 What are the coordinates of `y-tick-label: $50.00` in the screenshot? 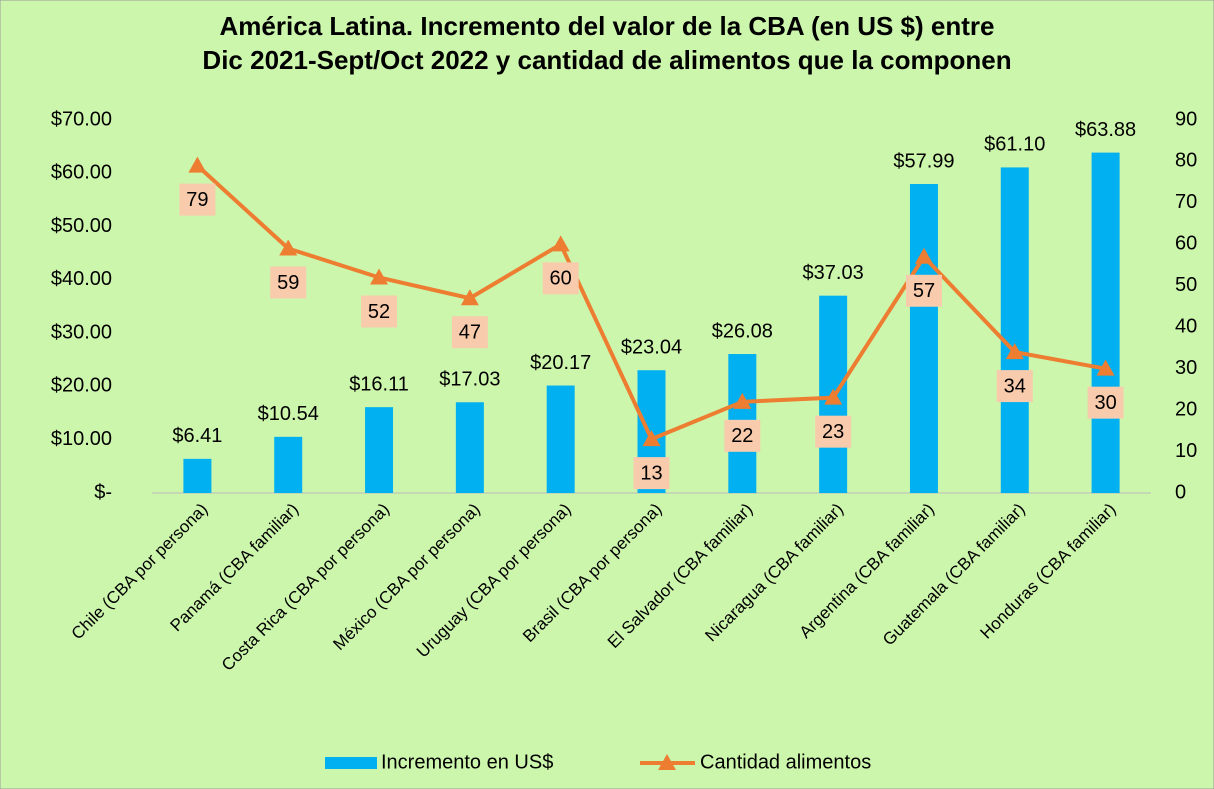 It's located at (81, 226).